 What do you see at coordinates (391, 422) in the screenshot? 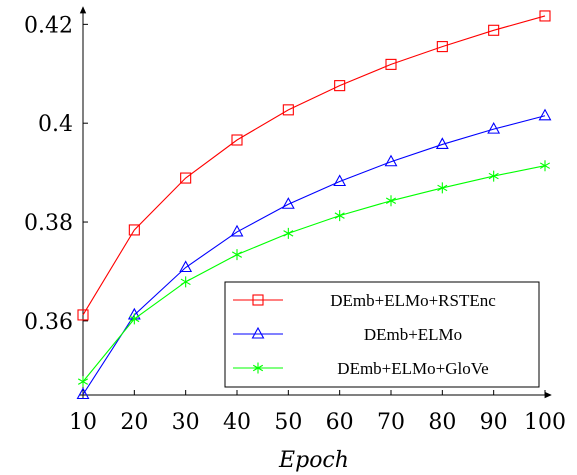
I see `x-tick-label: 70` at bounding box center [391, 422].